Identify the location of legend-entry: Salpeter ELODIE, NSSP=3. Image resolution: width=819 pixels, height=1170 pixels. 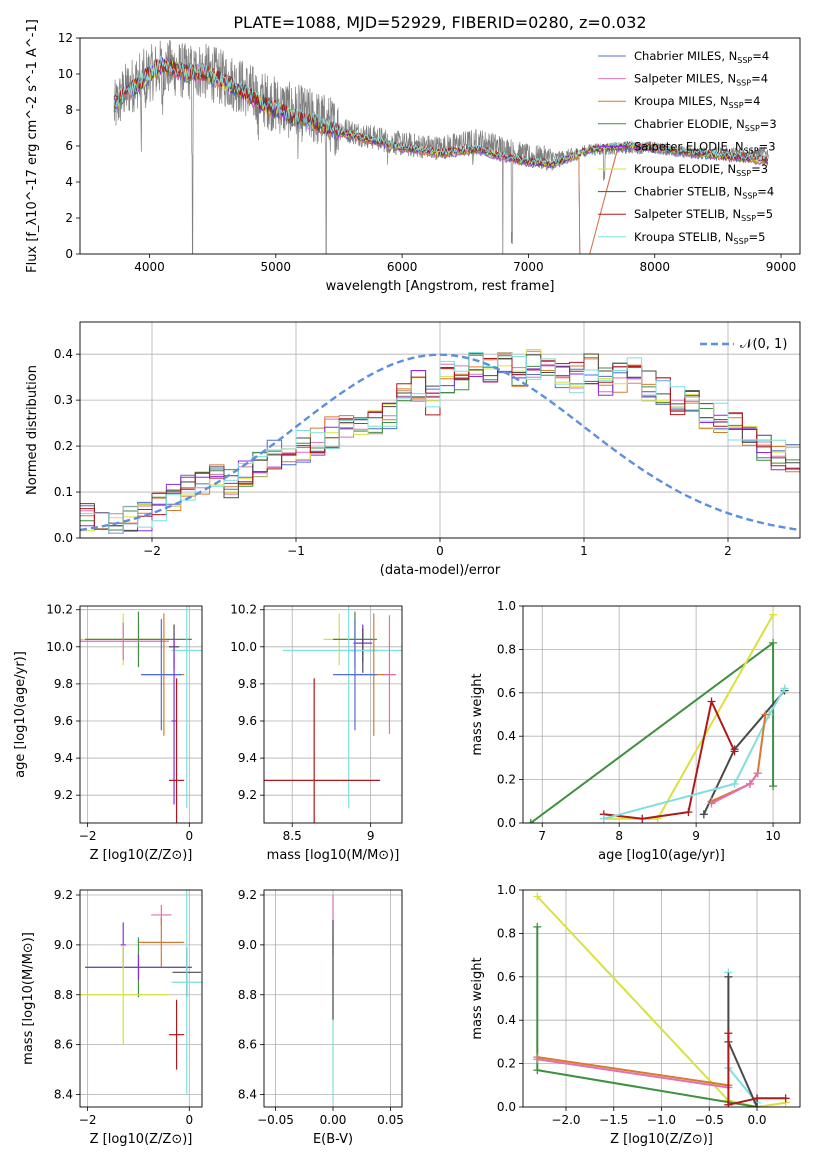
(705, 147).